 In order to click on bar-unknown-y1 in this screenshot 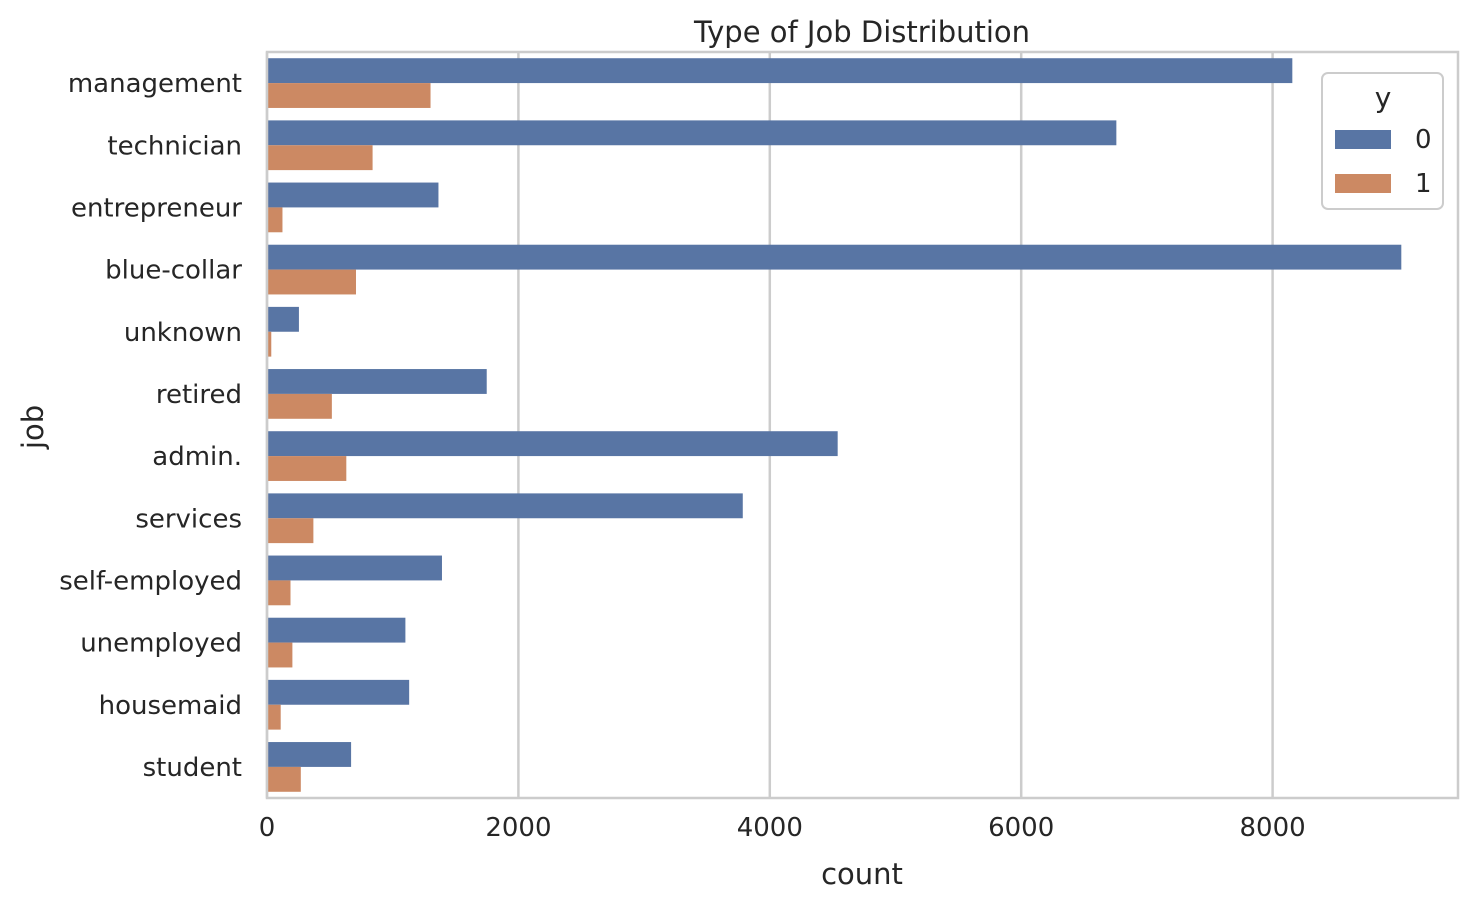, I will do `click(269, 344)`.